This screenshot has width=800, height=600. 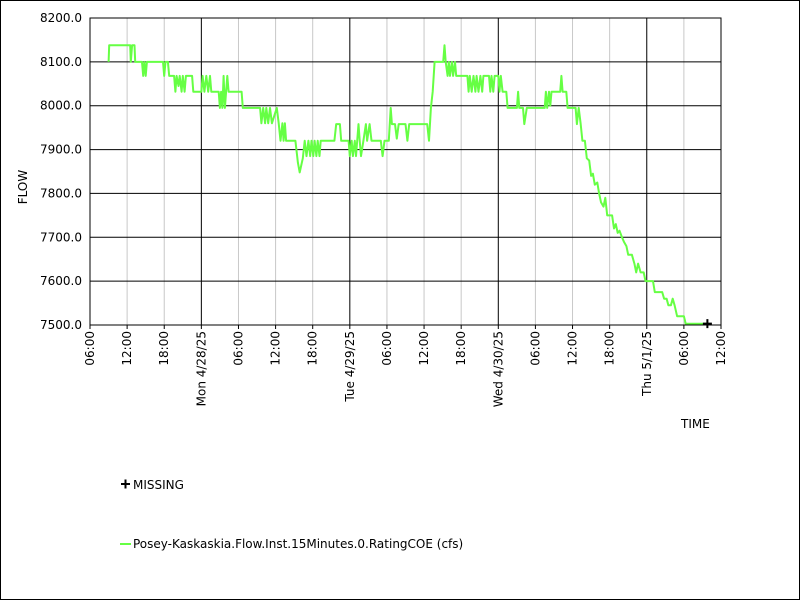 I want to click on y-tick-label: 7700.0, so click(x=61, y=237).